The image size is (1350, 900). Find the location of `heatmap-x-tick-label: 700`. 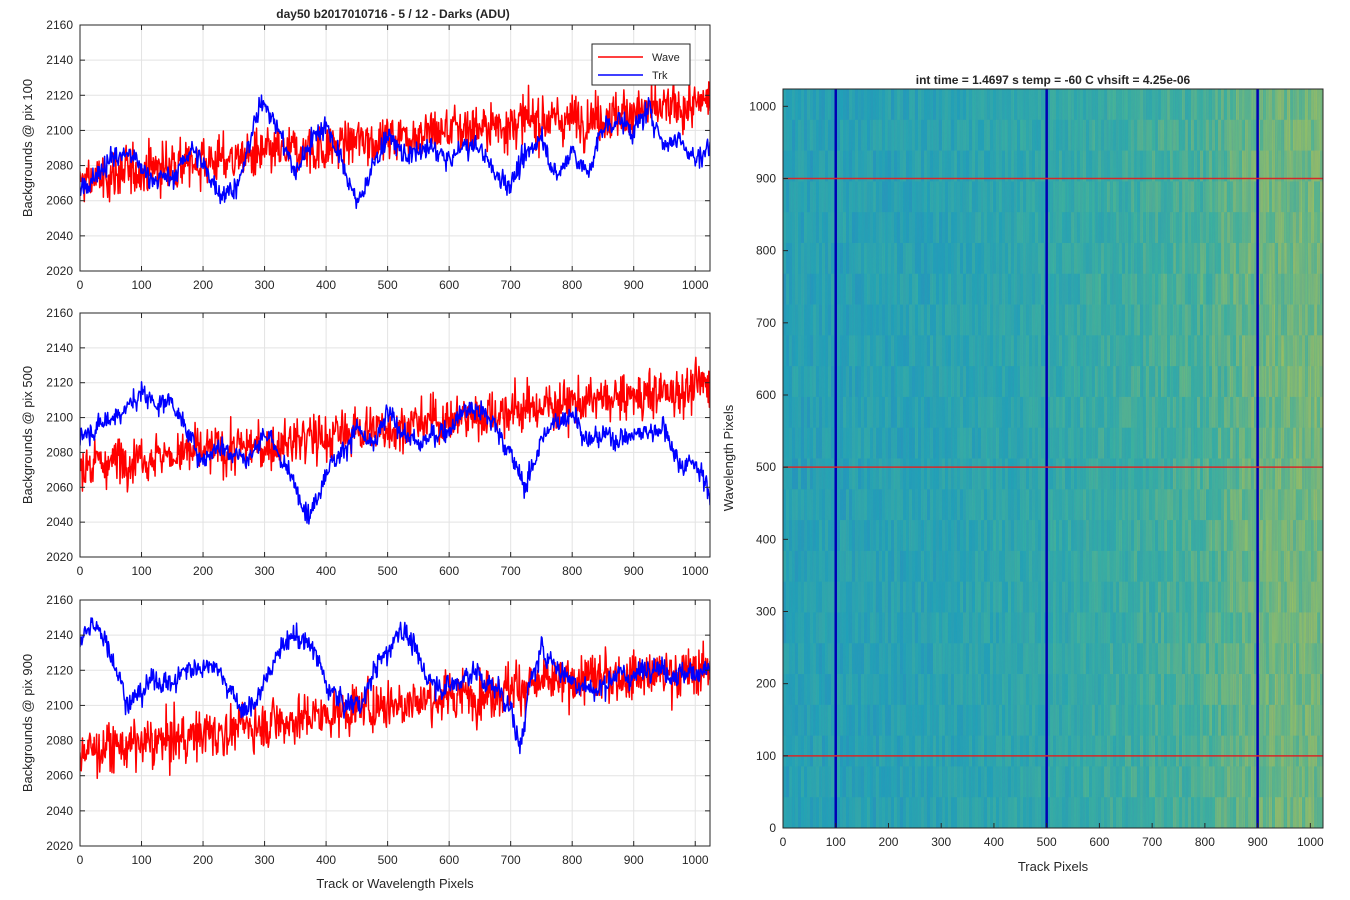

heatmap-x-tick-label: 700 is located at coordinates (1152, 842).